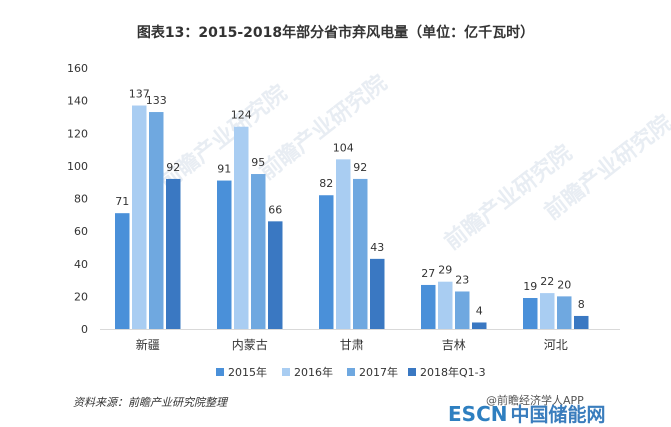  I want to click on data-label: 29, so click(445, 270).